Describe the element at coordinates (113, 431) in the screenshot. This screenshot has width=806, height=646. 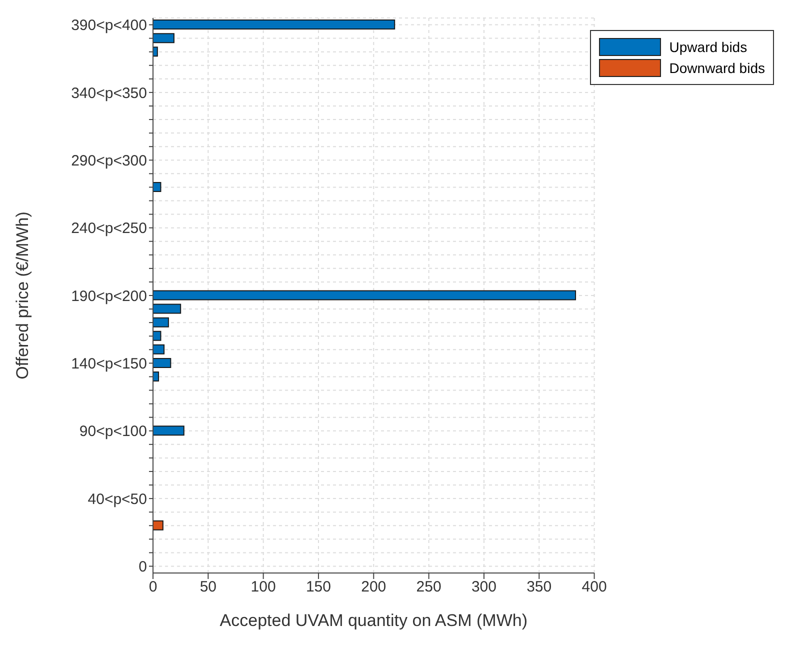
I see `y-tick-label: 90<p<100` at that location.